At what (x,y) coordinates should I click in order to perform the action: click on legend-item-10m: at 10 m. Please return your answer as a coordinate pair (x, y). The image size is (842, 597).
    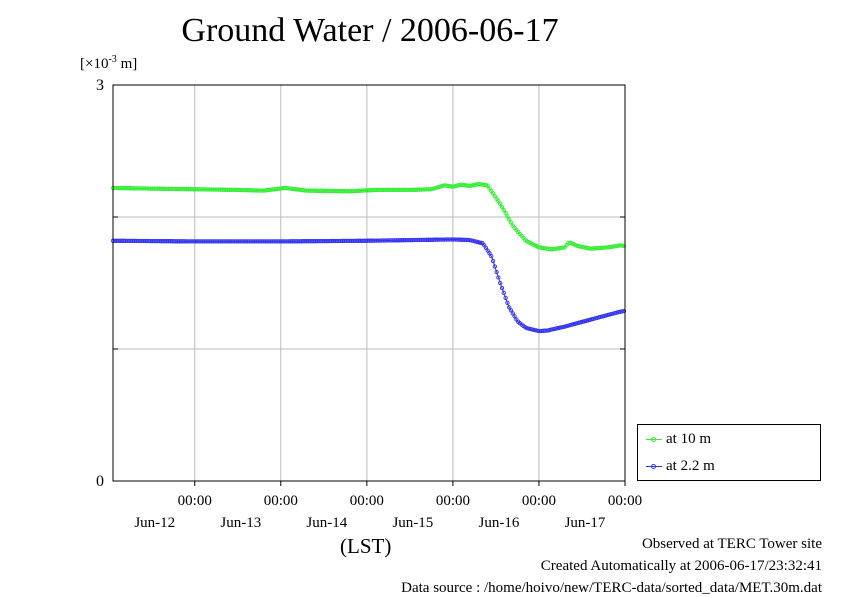
    Looking at the image, I should click on (678, 439).